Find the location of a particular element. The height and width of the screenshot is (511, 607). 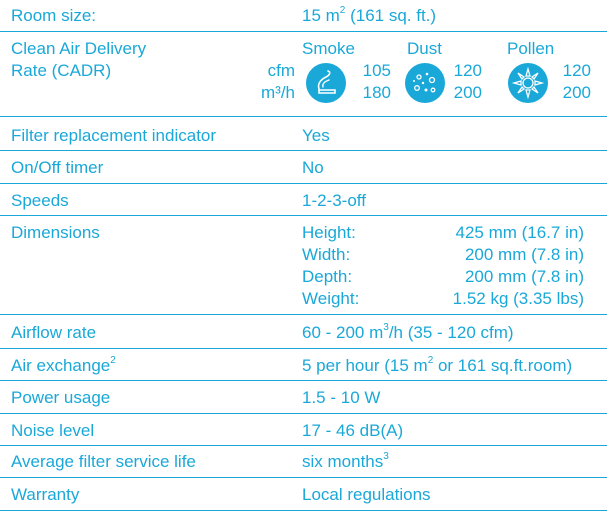

dimension-value-width: 200 mm (7.8 in) is located at coordinates (524, 254).